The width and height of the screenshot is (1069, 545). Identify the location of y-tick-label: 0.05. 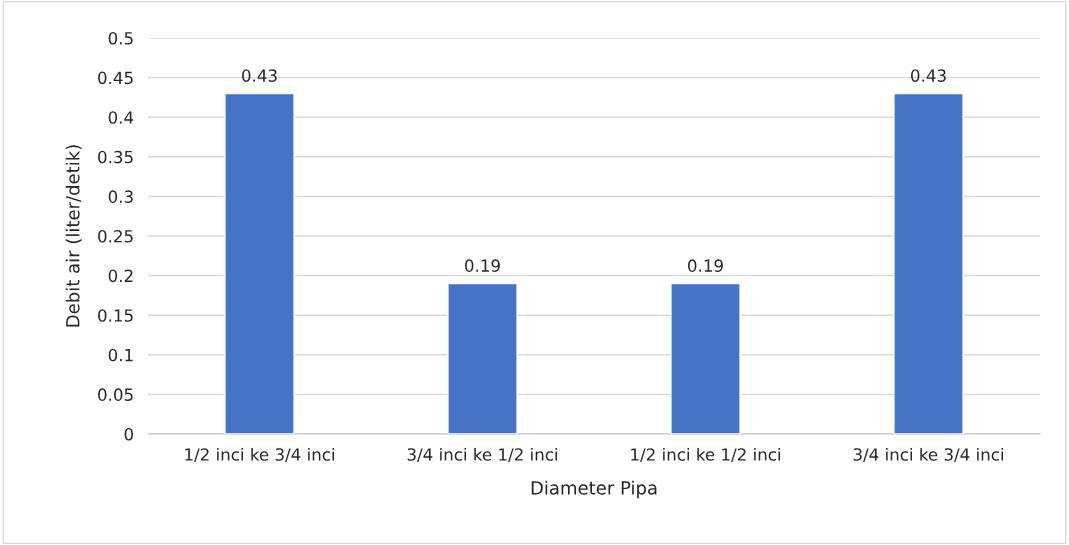
(115, 394).